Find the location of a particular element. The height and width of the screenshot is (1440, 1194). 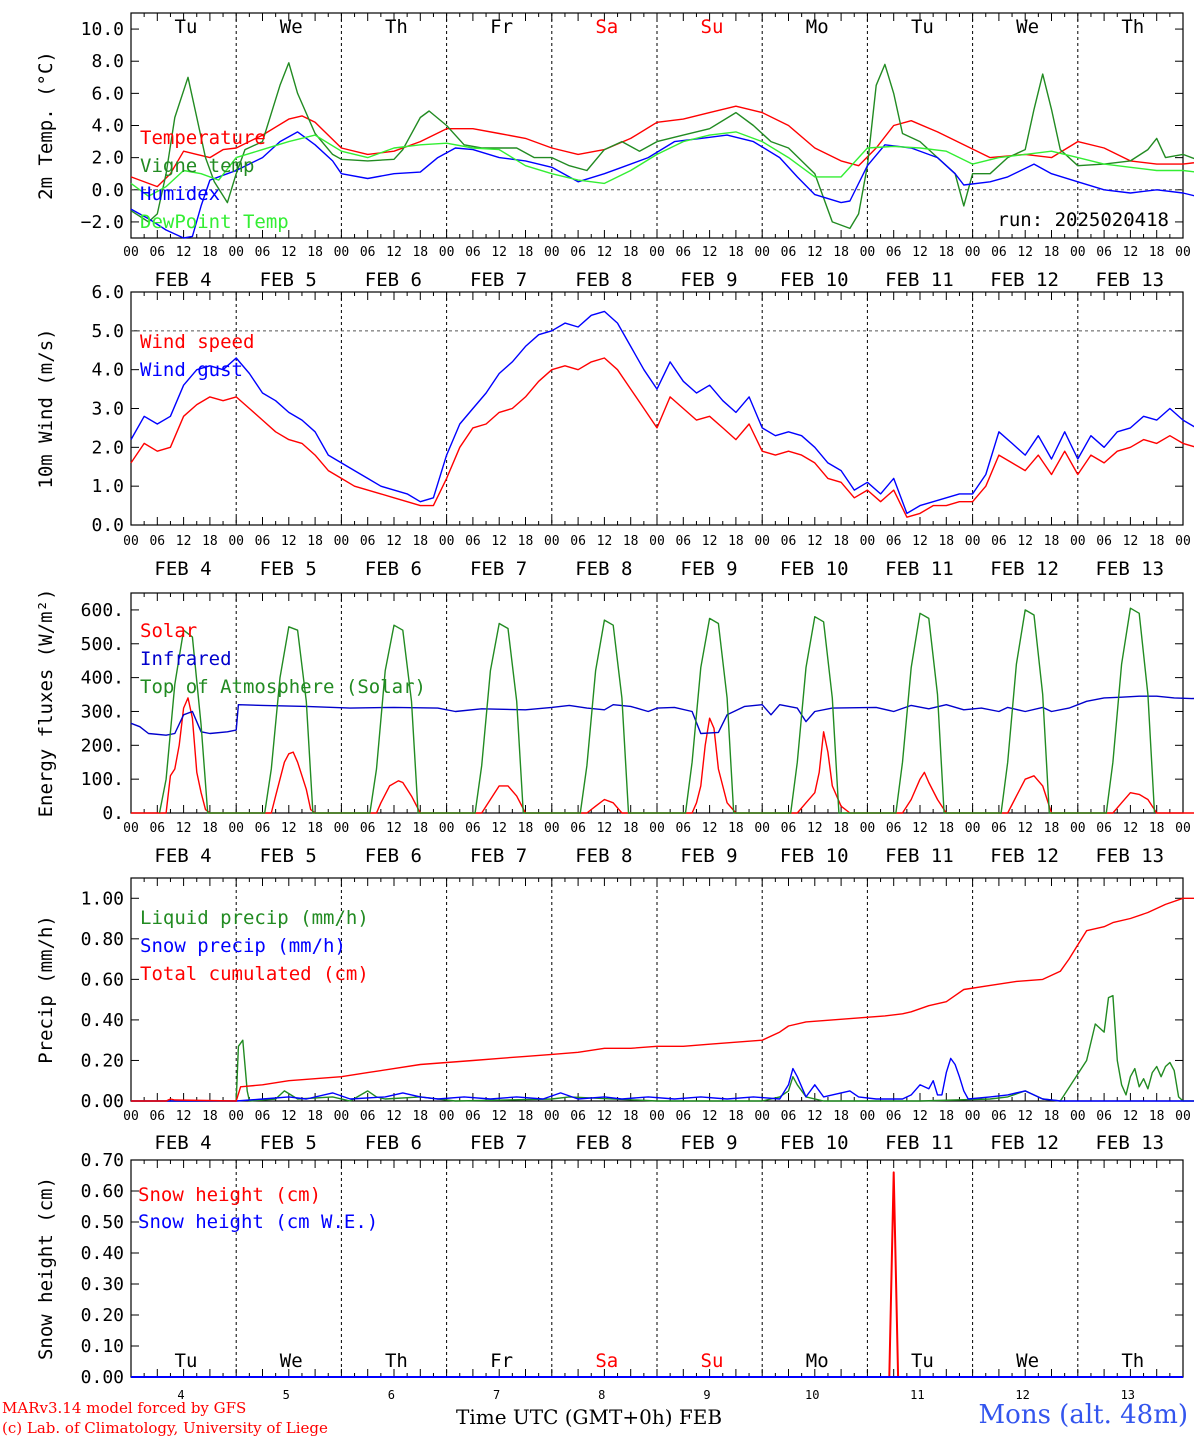

y-tick-label: 10.0 is located at coordinates (102, 29).